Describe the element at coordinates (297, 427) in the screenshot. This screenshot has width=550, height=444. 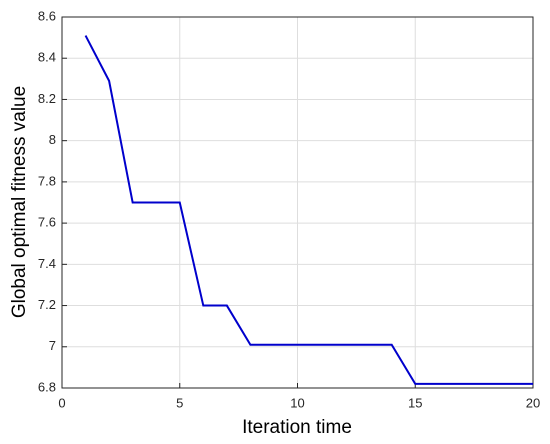
I see `x-axis-title: Iteration time` at that location.